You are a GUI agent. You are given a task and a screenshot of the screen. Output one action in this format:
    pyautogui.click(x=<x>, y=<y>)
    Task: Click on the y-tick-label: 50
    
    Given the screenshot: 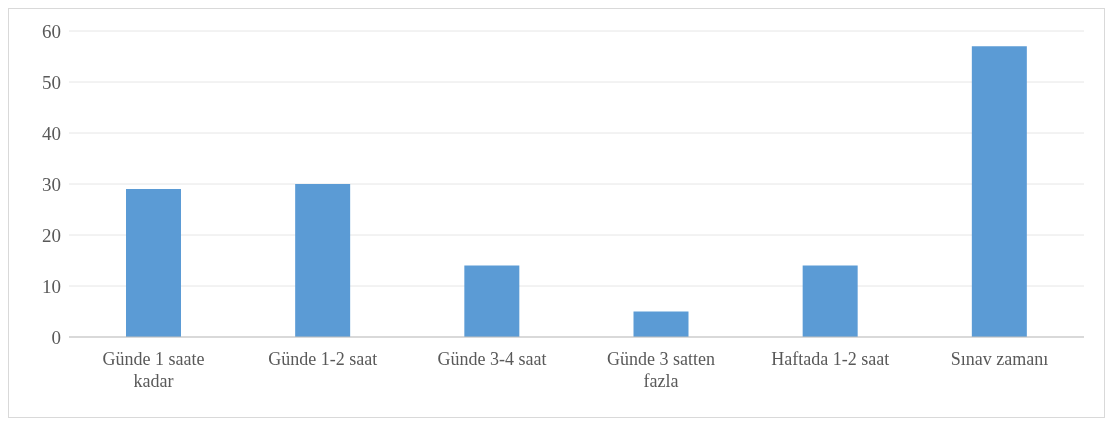 What is the action you would take?
    pyautogui.click(x=51, y=82)
    